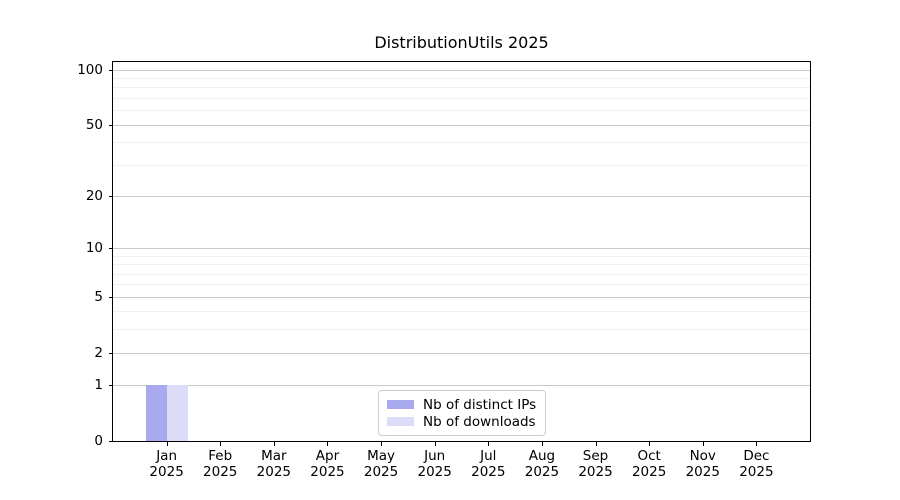  Describe the element at coordinates (94, 195) in the screenshot. I see `y-tick-label: 20` at that location.